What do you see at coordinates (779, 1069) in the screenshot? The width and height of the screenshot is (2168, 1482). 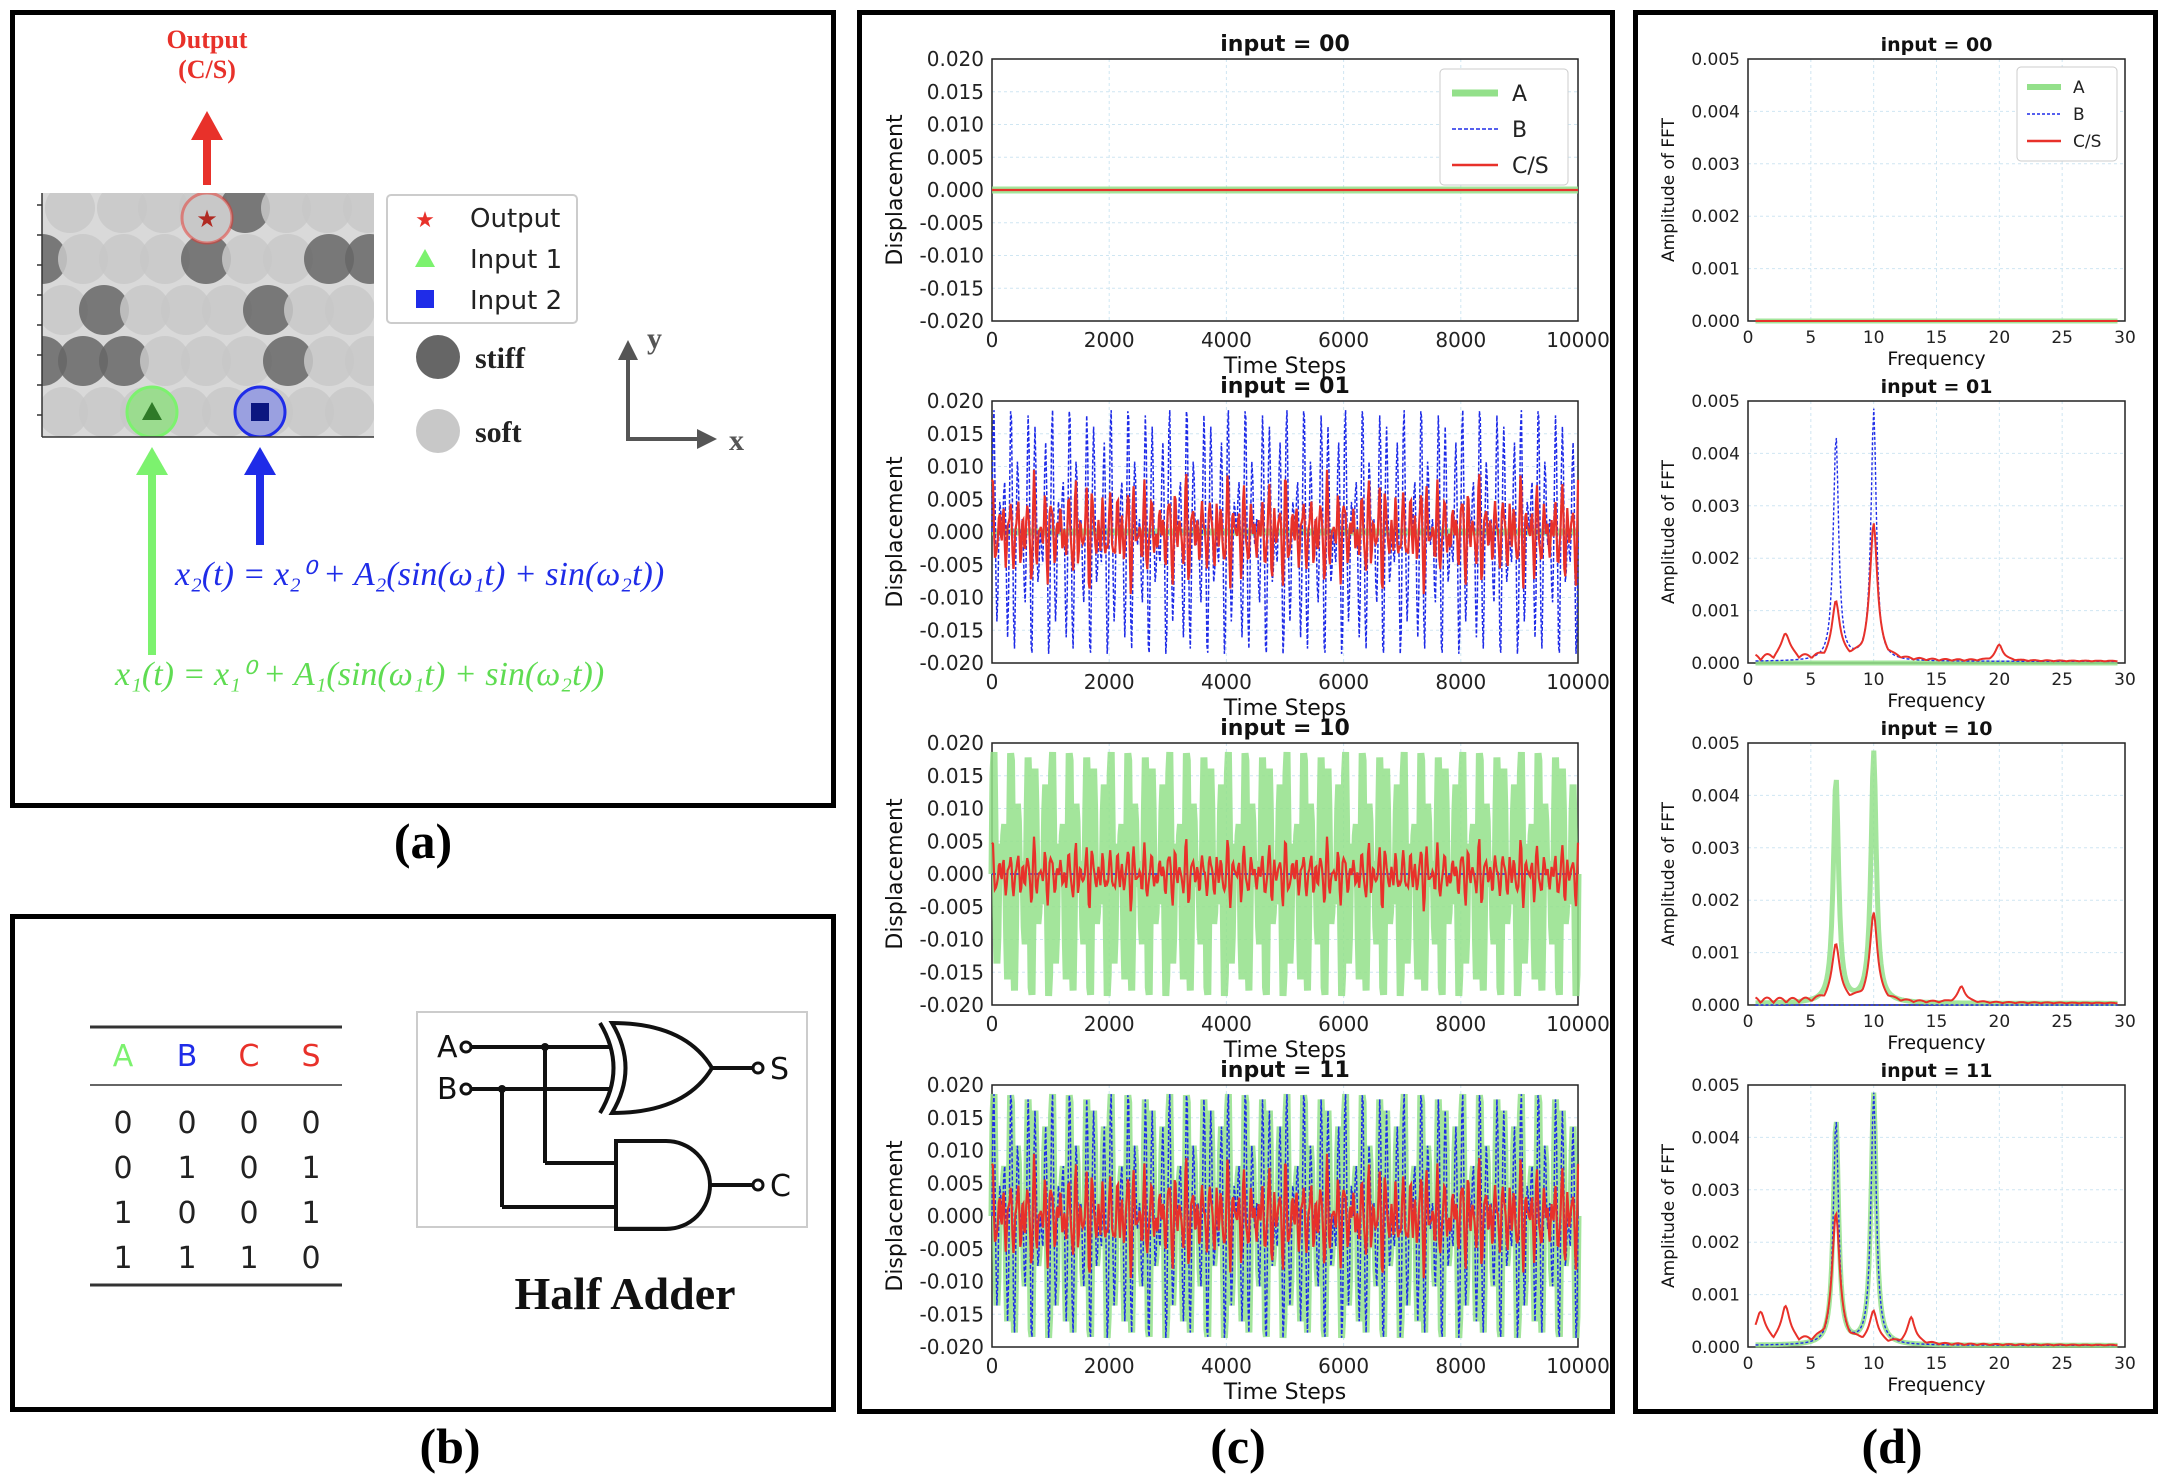 I see `circuit-output-s: S` at bounding box center [779, 1069].